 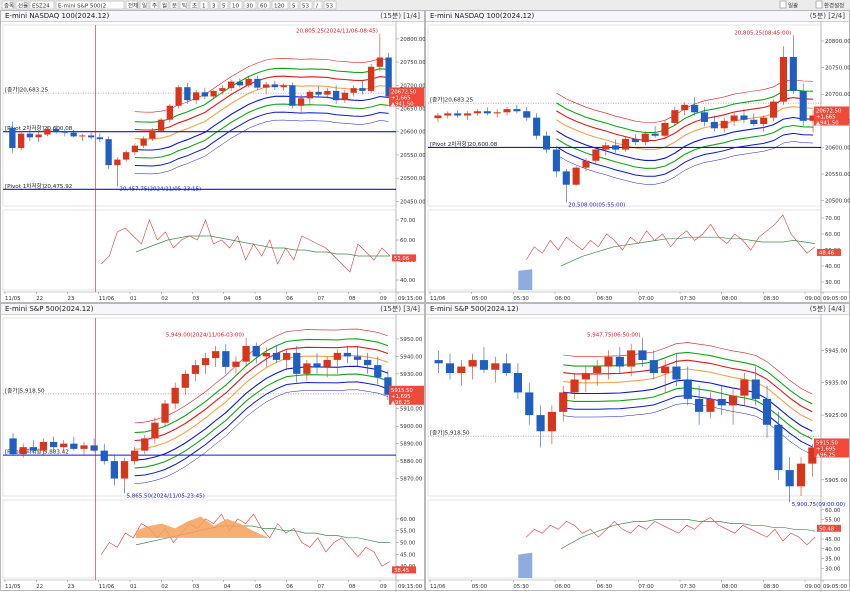 I want to click on pivot-label: [Pivot 1차저항]5,883.42, so click(x=37, y=452).